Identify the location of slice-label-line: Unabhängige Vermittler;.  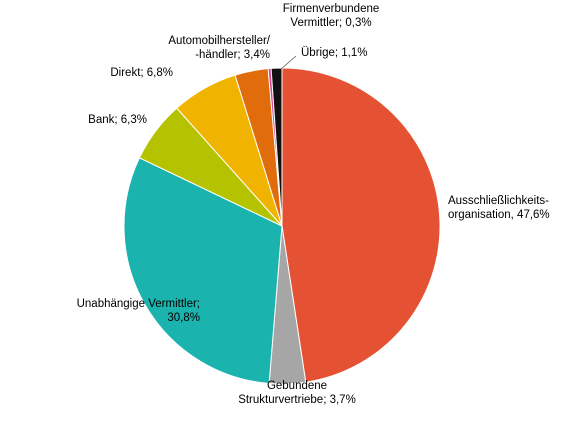
(138, 304).